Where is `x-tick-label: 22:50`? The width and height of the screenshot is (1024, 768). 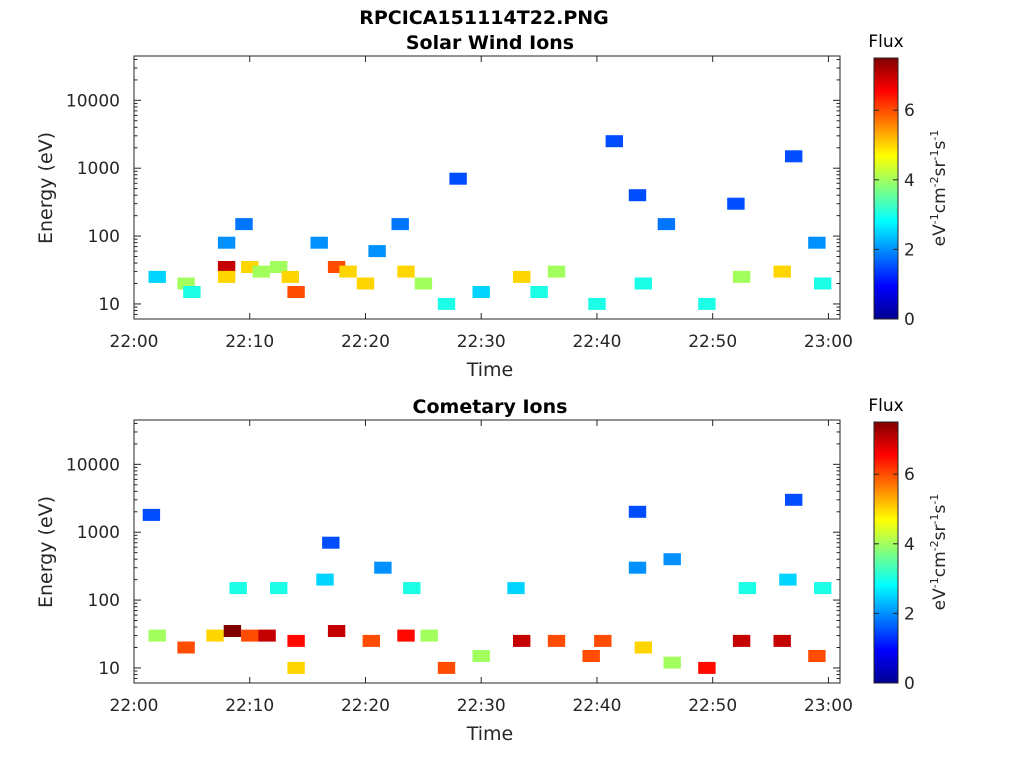 x-tick-label: 22:50 is located at coordinates (712, 706).